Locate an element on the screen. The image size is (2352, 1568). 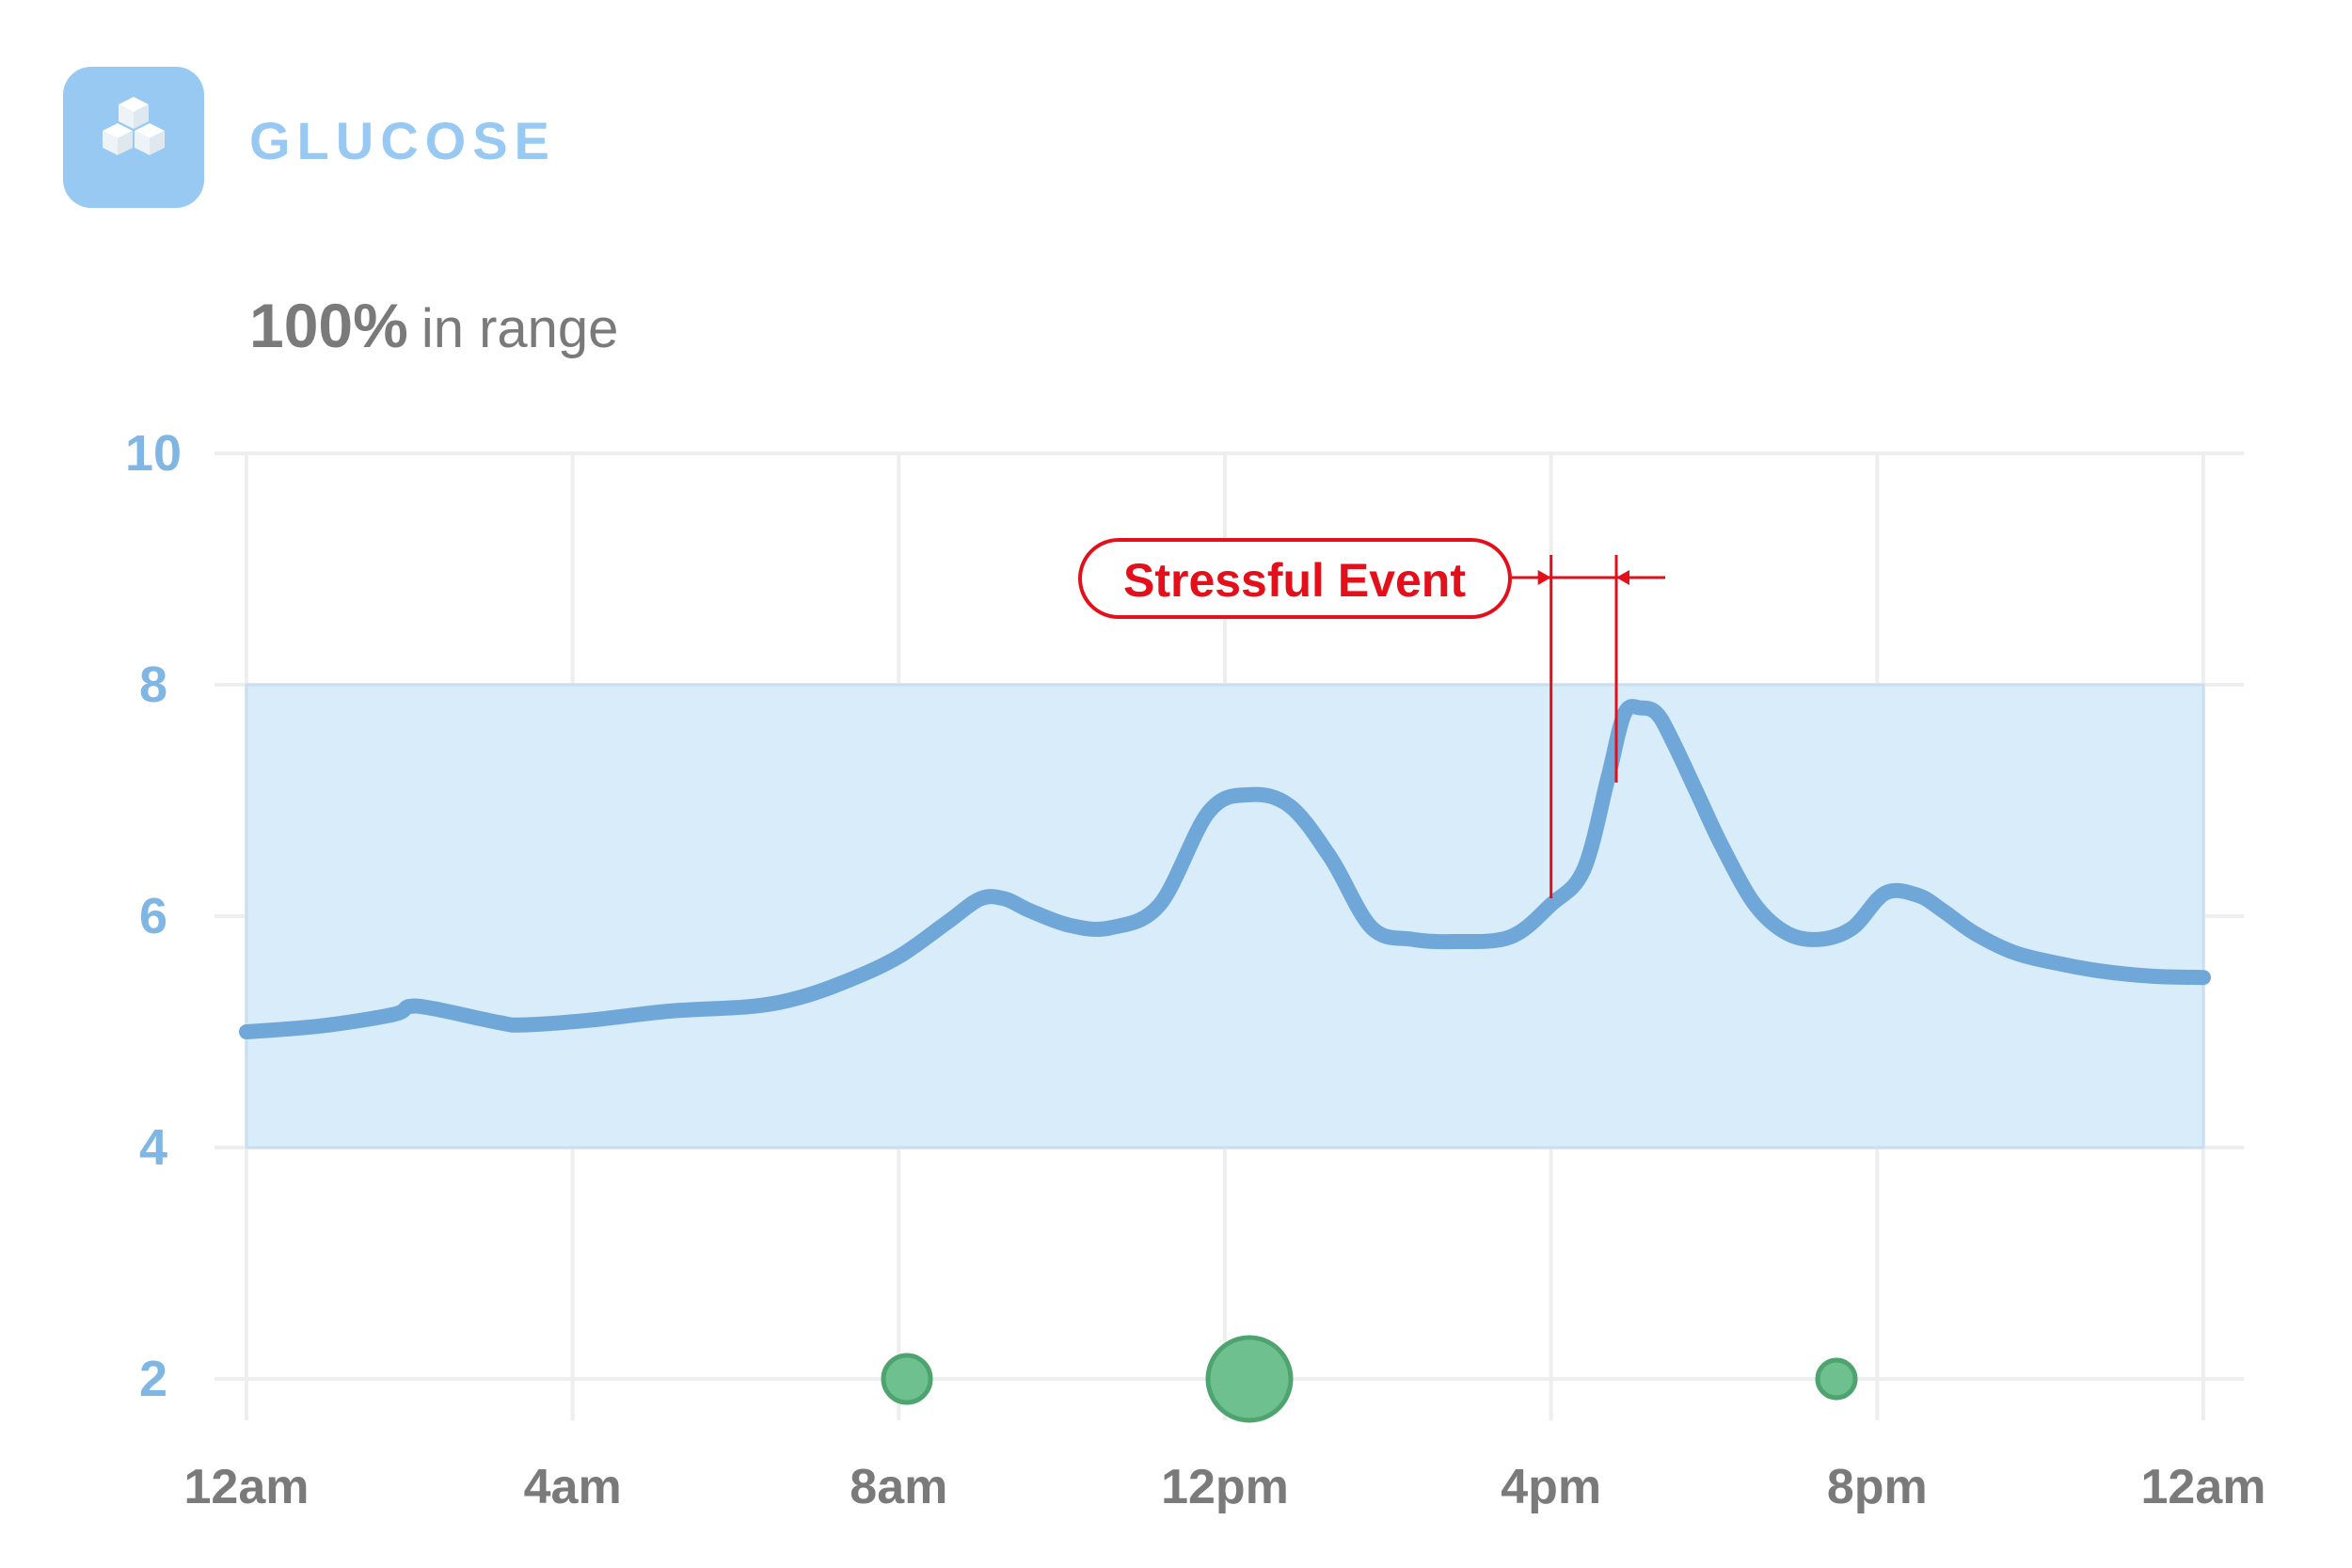
sugar-cubes-icon is located at coordinates (134, 126).